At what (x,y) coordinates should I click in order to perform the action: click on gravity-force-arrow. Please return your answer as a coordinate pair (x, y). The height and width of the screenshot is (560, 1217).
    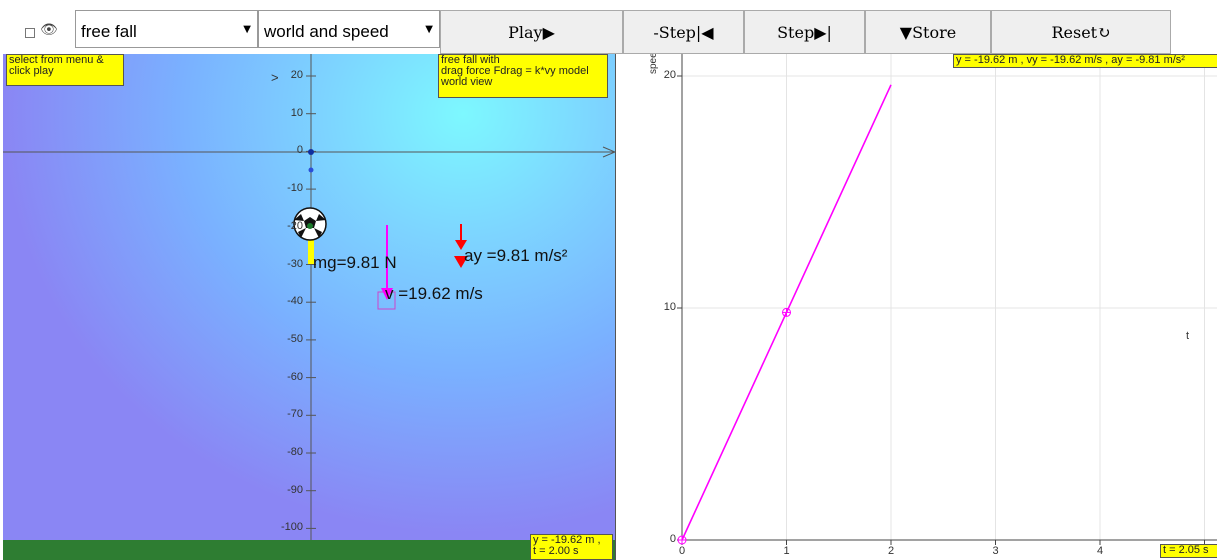
    Looking at the image, I should click on (311, 249).